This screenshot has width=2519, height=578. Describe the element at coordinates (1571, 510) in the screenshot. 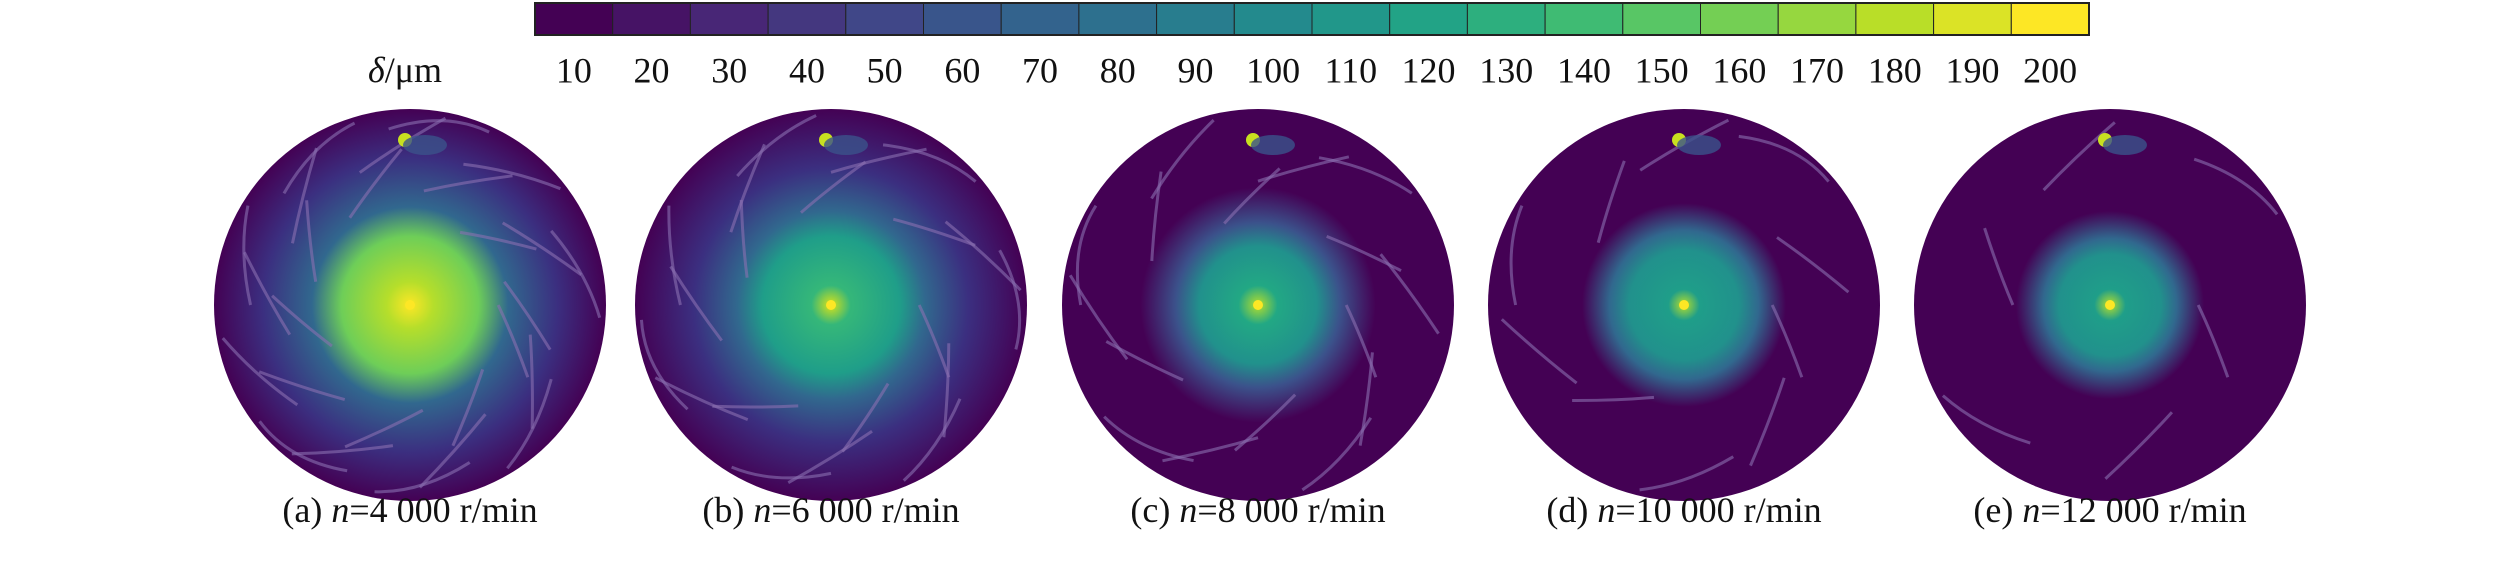

I see `caption-tag: (d)` at that location.